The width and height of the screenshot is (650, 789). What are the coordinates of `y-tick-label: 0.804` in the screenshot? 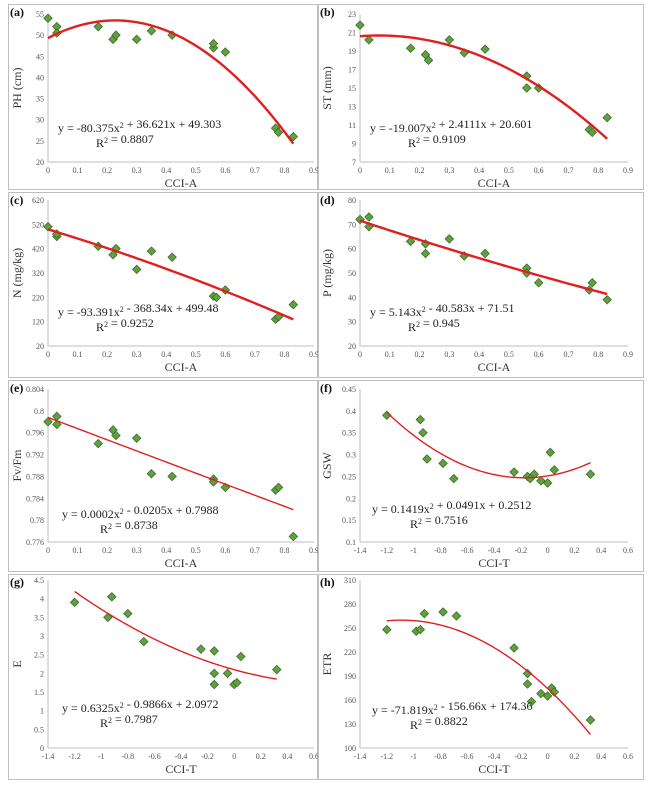 It's located at (35, 389).